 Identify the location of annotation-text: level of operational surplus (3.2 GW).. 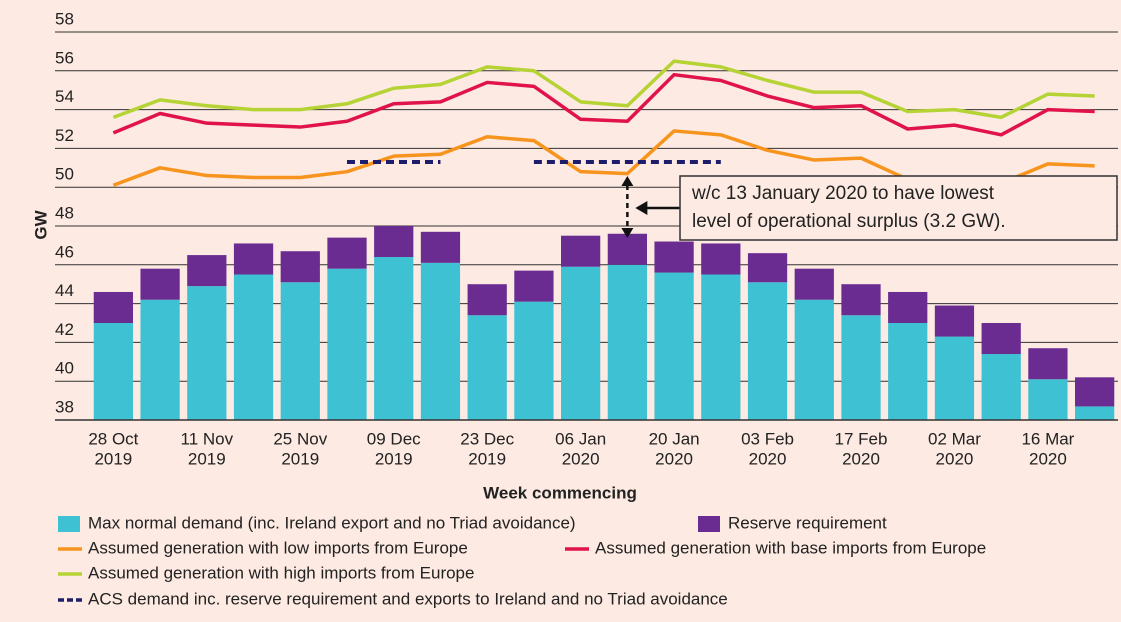
(849, 221).